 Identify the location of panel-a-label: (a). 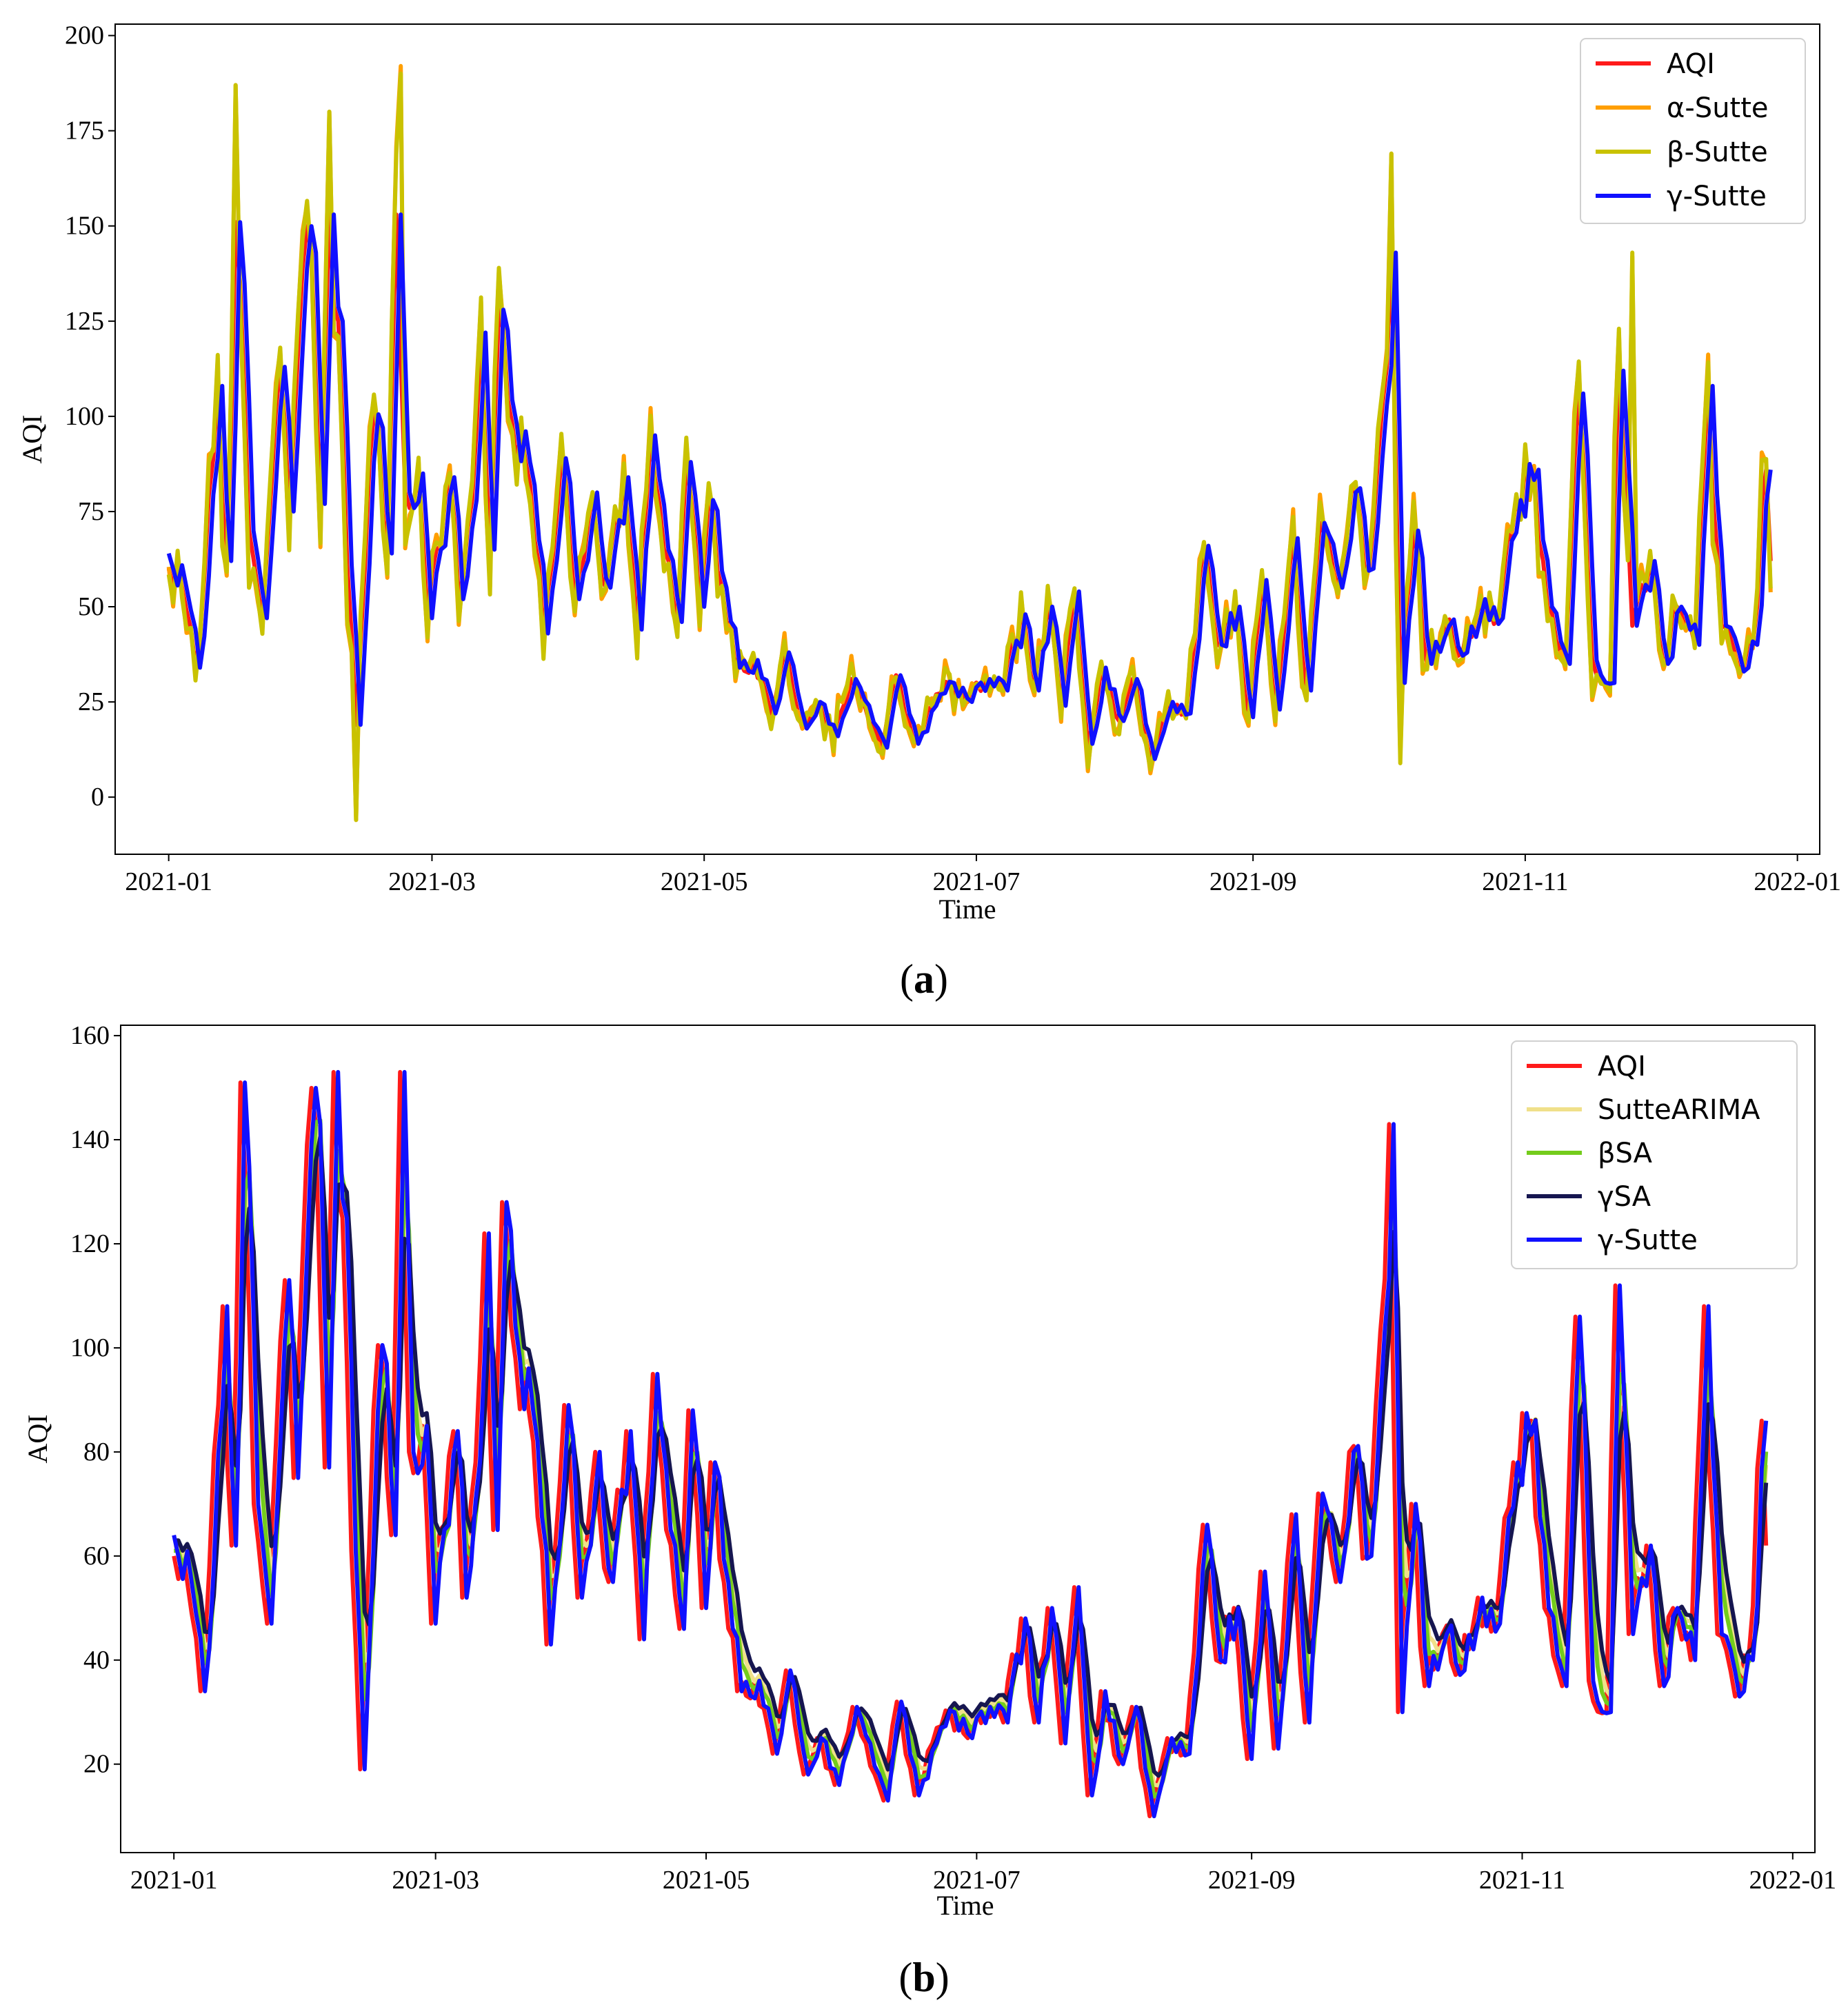
(924, 979).